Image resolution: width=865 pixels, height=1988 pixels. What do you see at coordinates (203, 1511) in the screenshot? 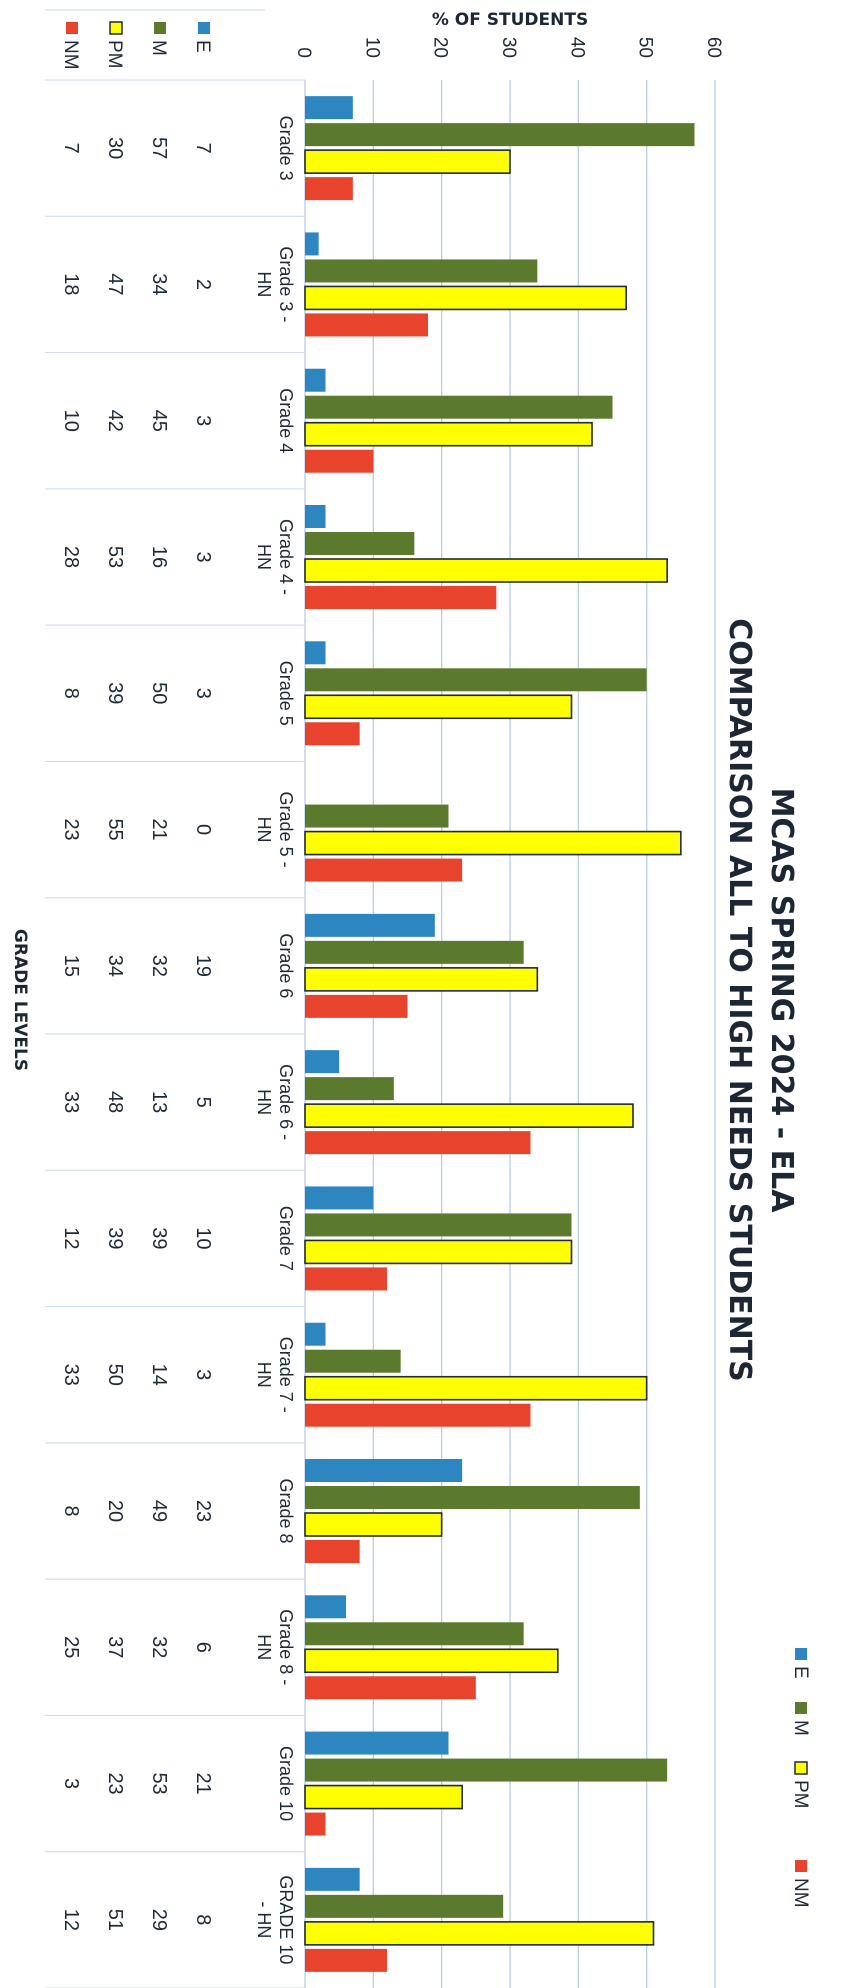
I see `table-cell-e: 23` at bounding box center [203, 1511].